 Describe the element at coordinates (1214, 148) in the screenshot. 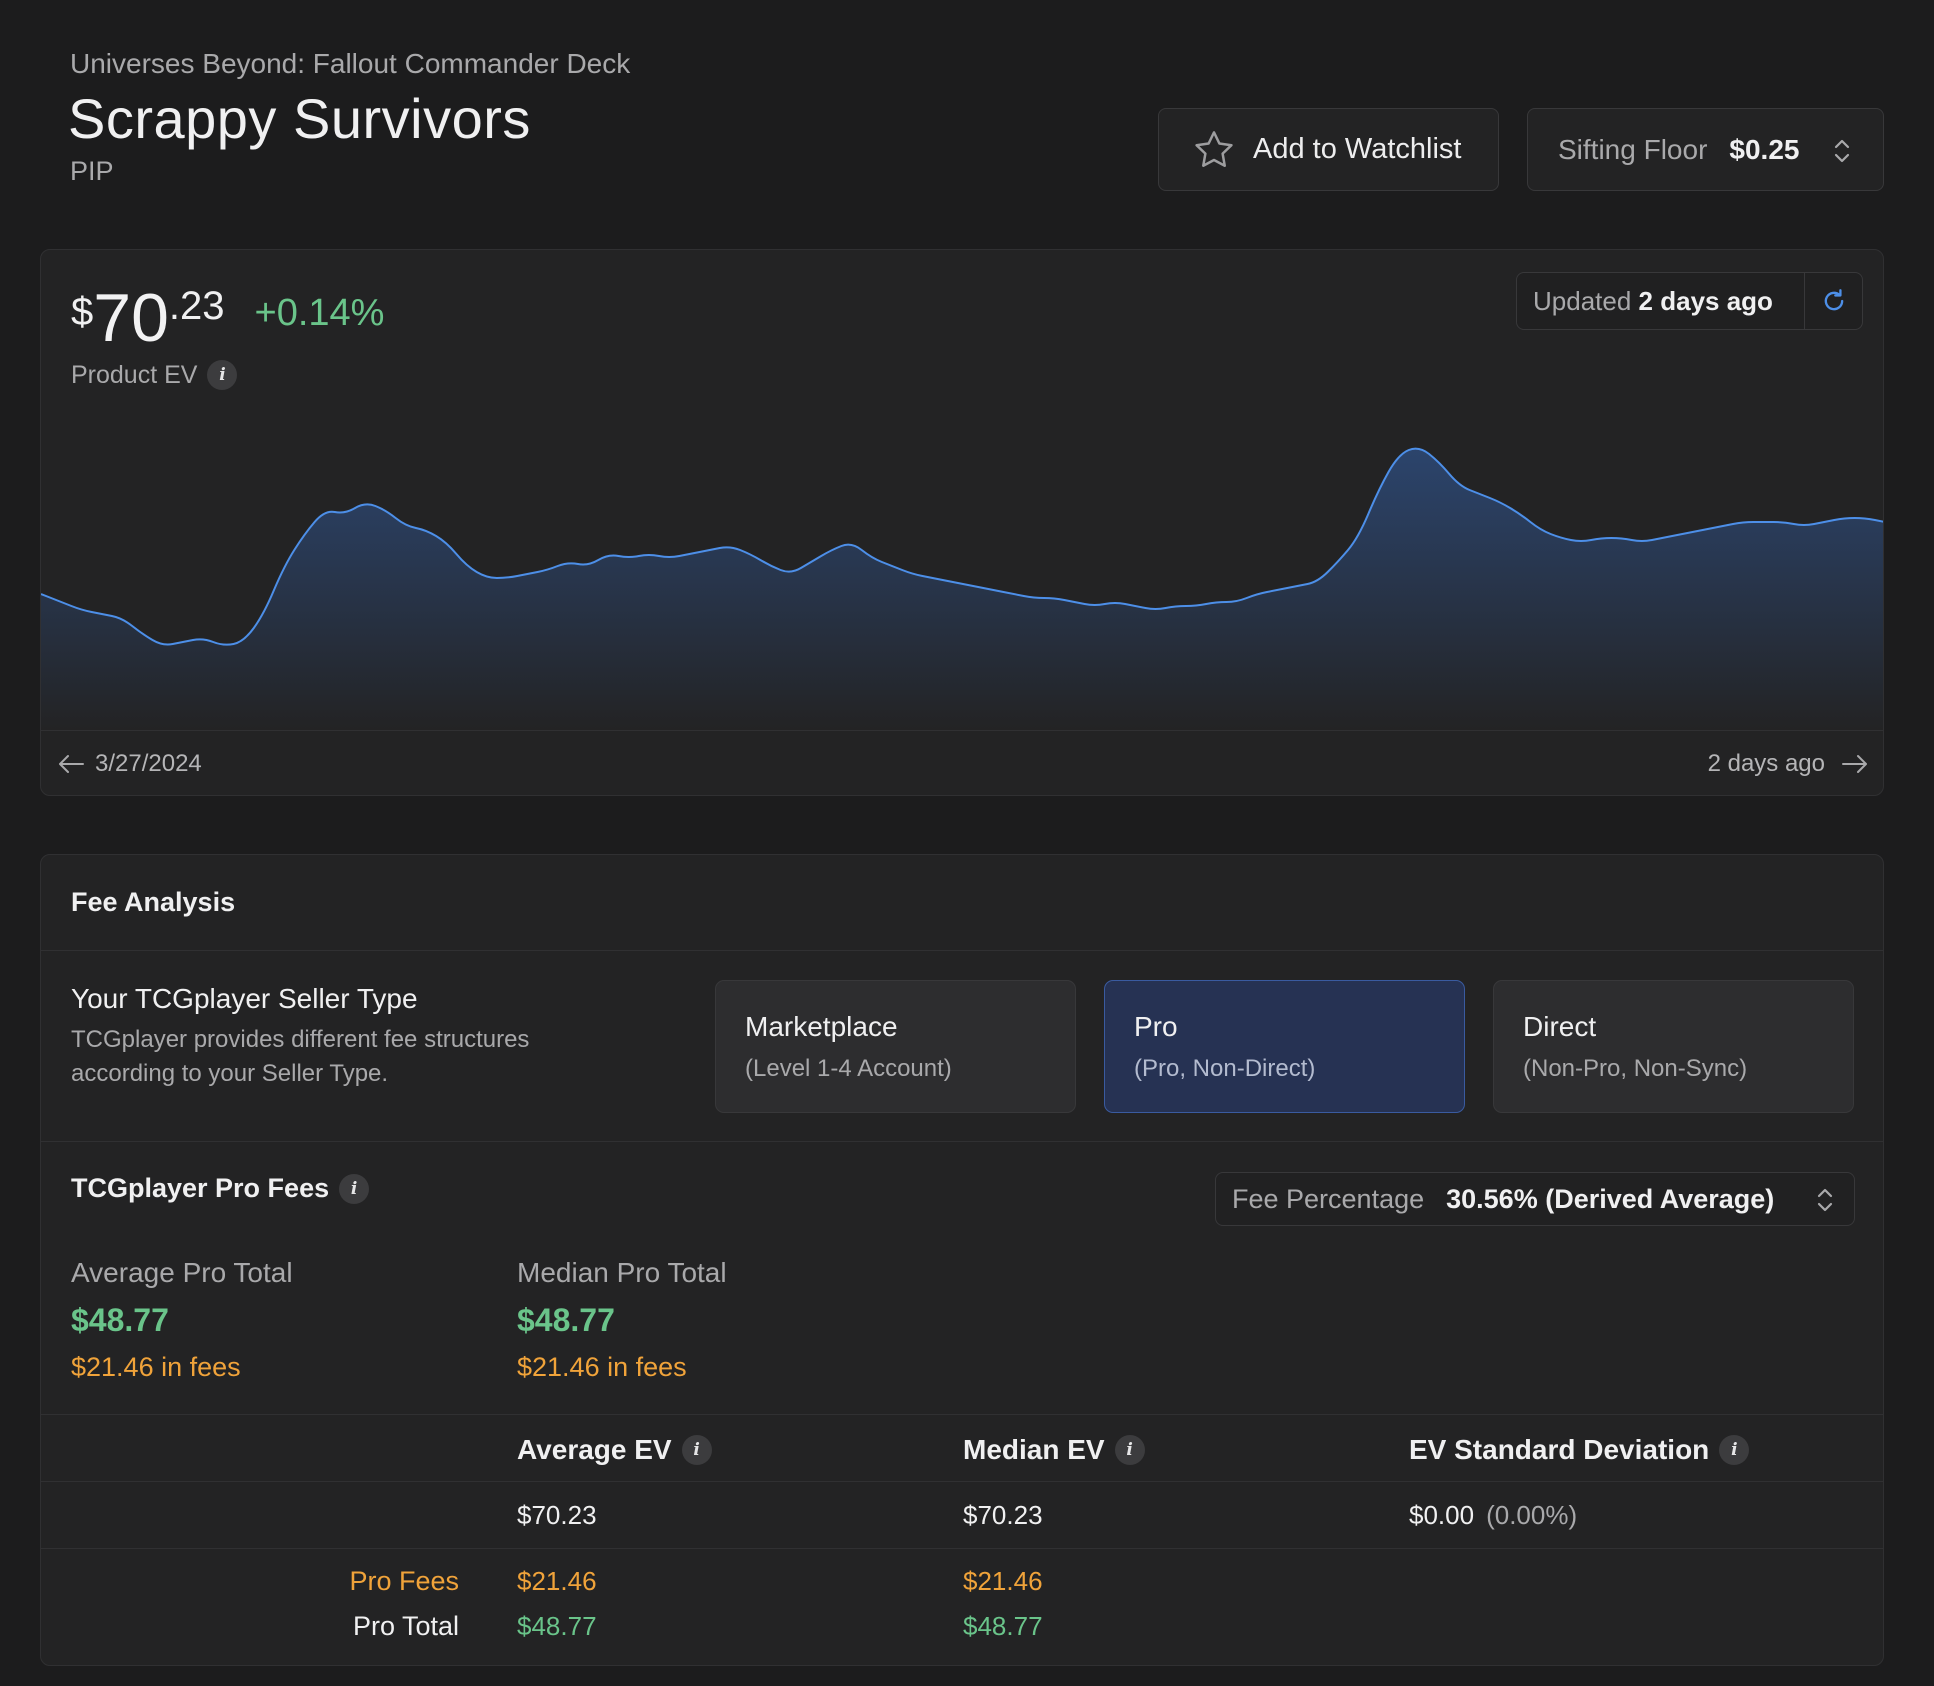

I see `star-icon` at that location.